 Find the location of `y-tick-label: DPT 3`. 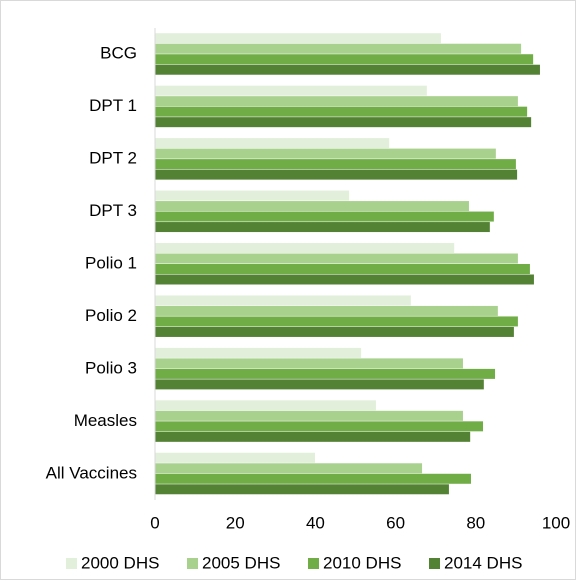

y-tick-label: DPT 3 is located at coordinates (113, 210).